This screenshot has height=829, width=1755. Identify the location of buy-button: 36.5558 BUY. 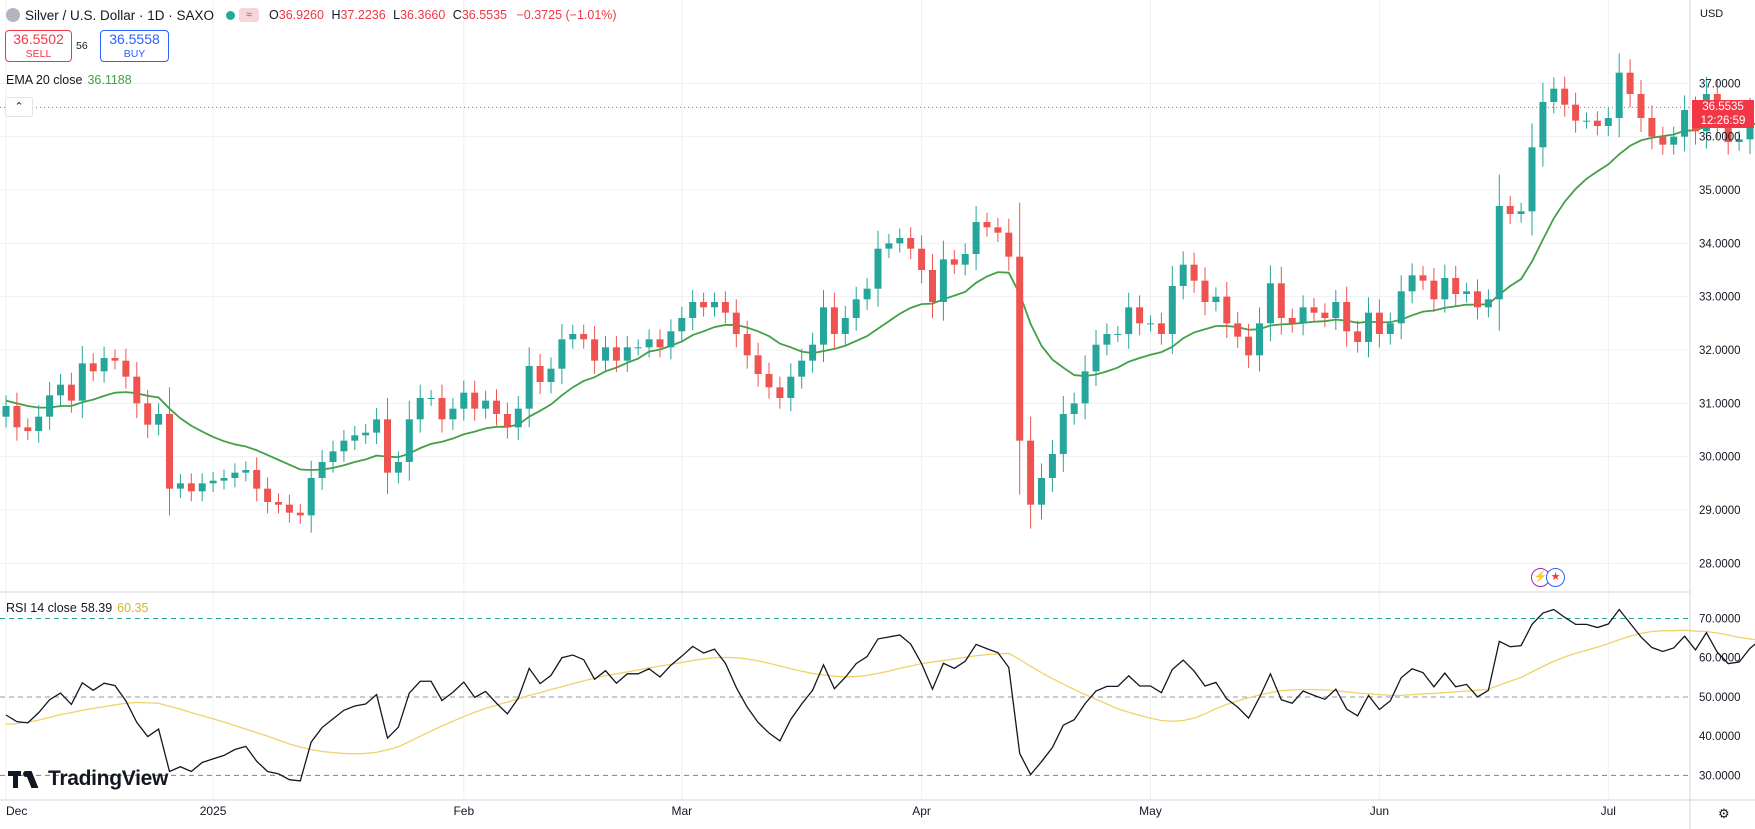
(134, 46).